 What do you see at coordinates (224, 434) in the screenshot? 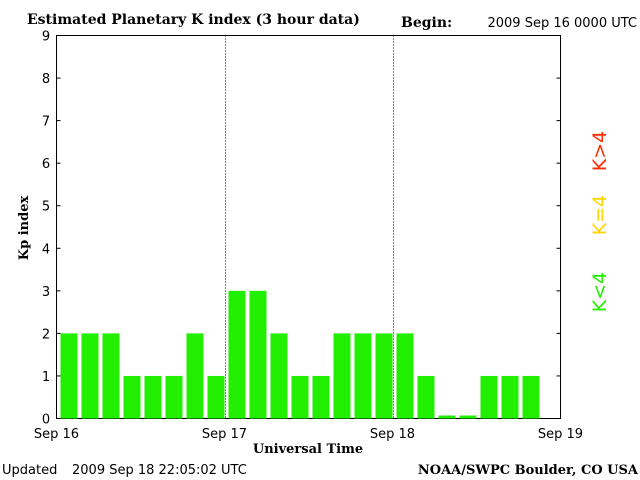
I see `x-tick-label: Sep 17` at bounding box center [224, 434].